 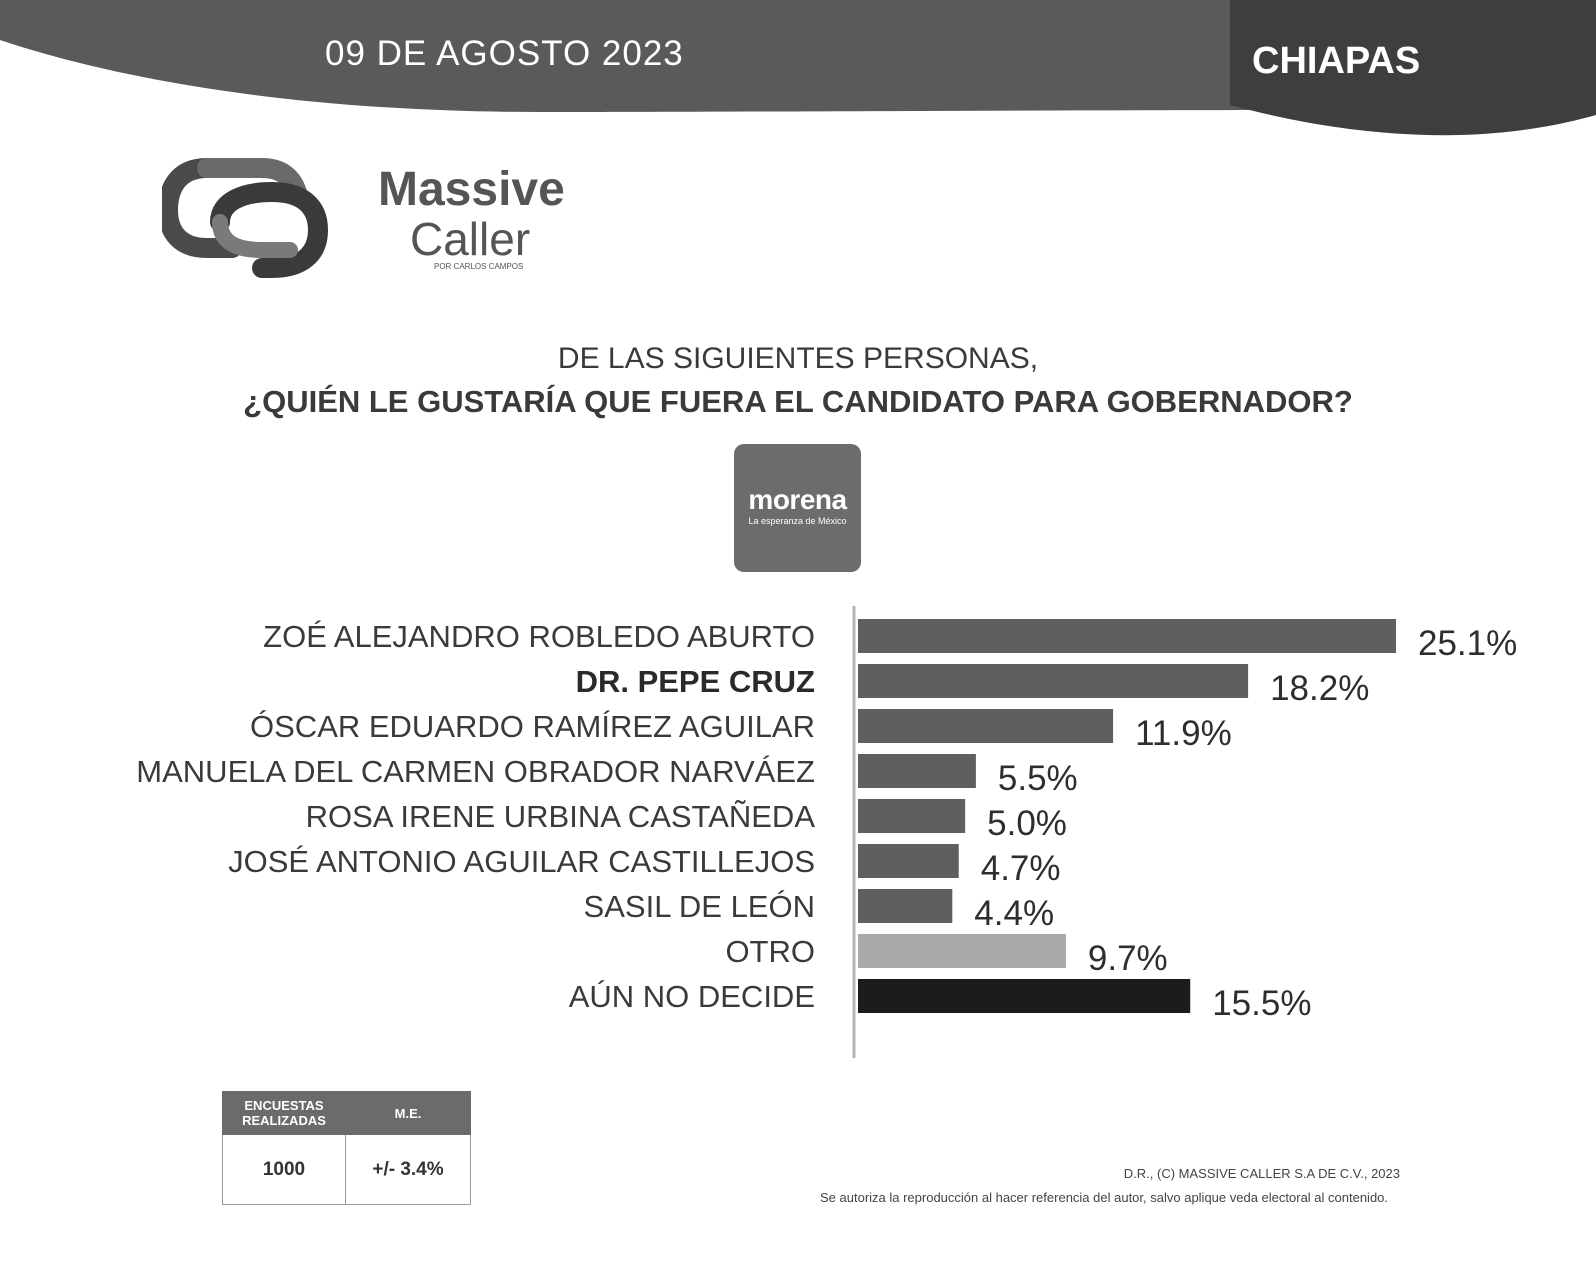 What do you see at coordinates (1467, 643) in the screenshot?
I see `value-label: 25.1%` at bounding box center [1467, 643].